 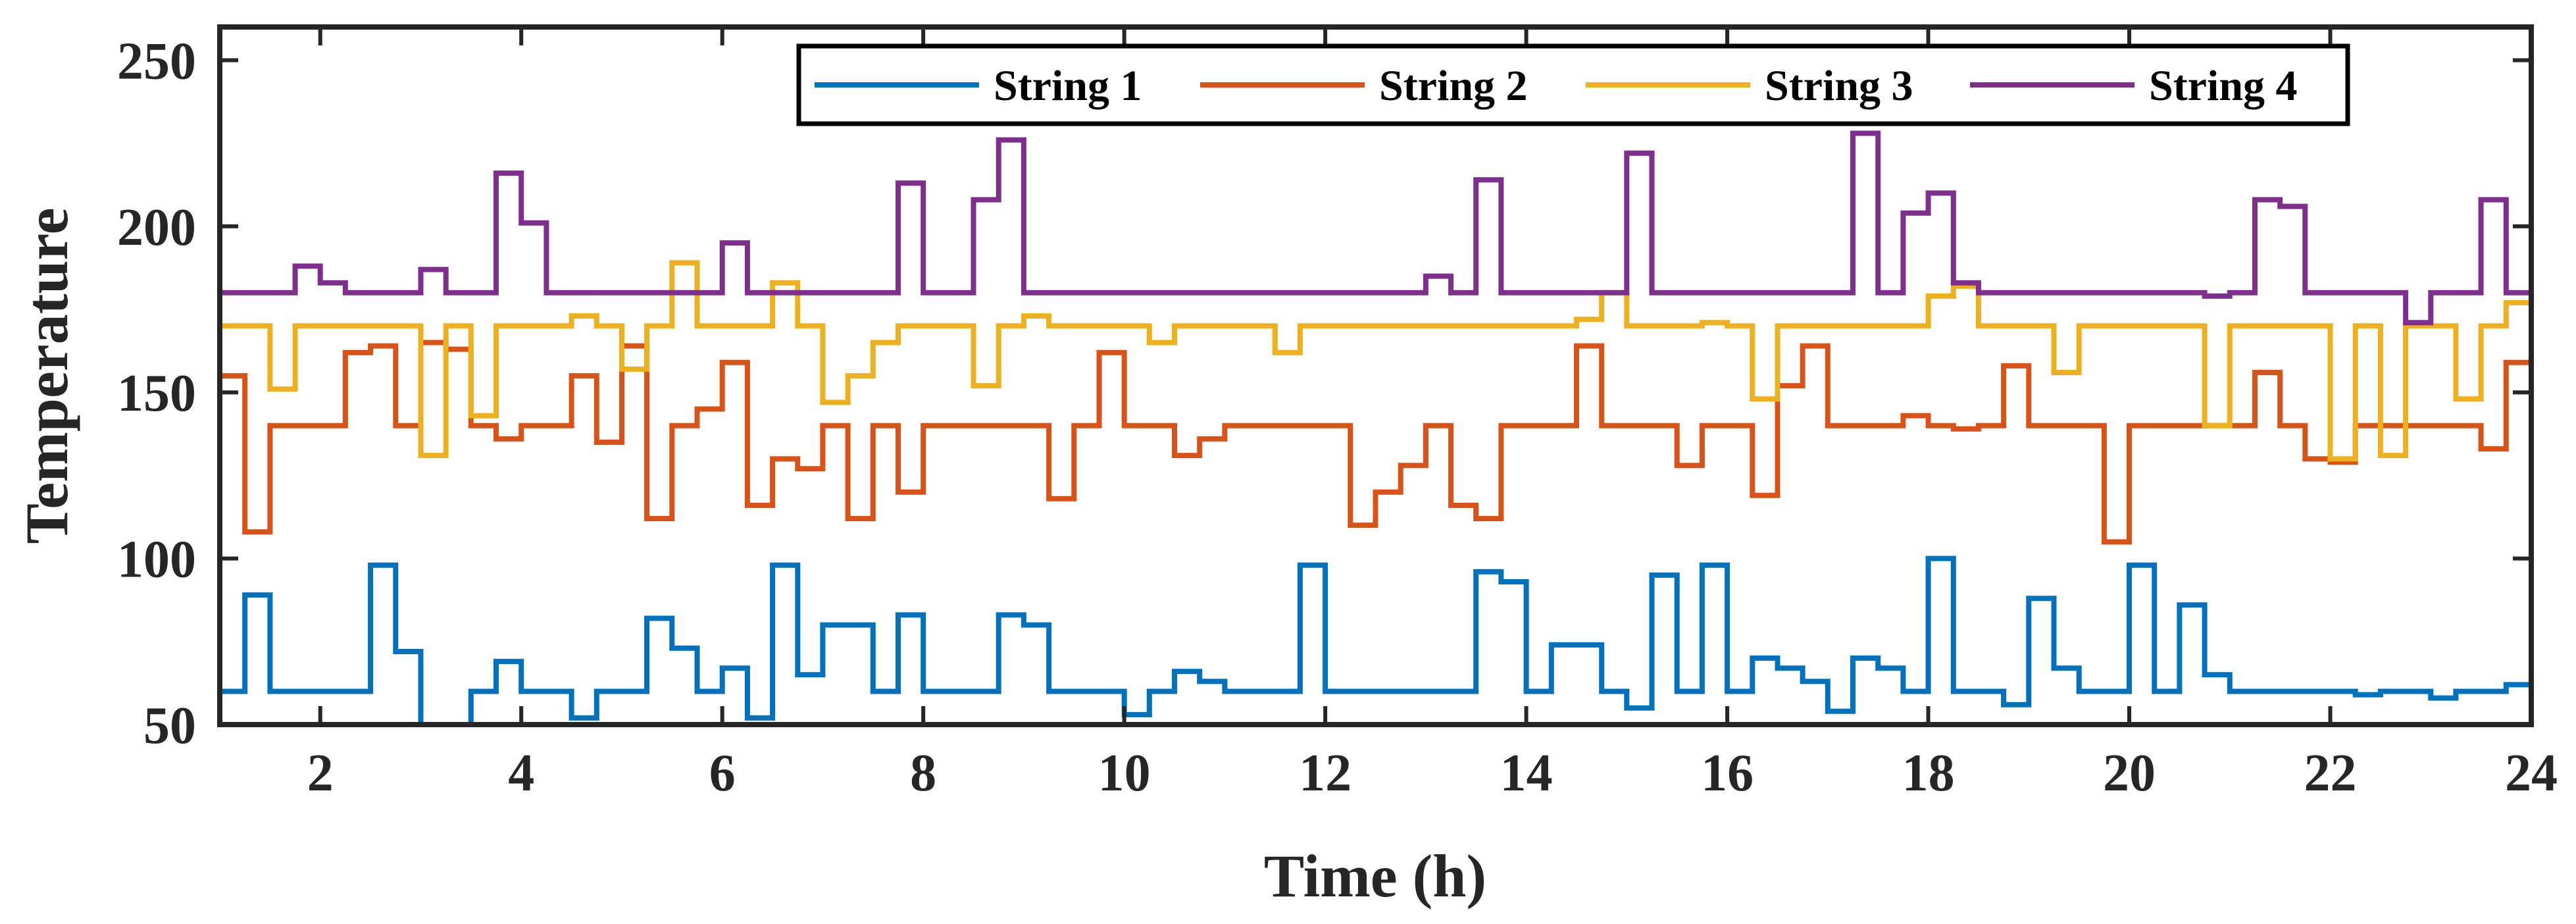 I want to click on x-tick-label: 6, so click(x=723, y=773).